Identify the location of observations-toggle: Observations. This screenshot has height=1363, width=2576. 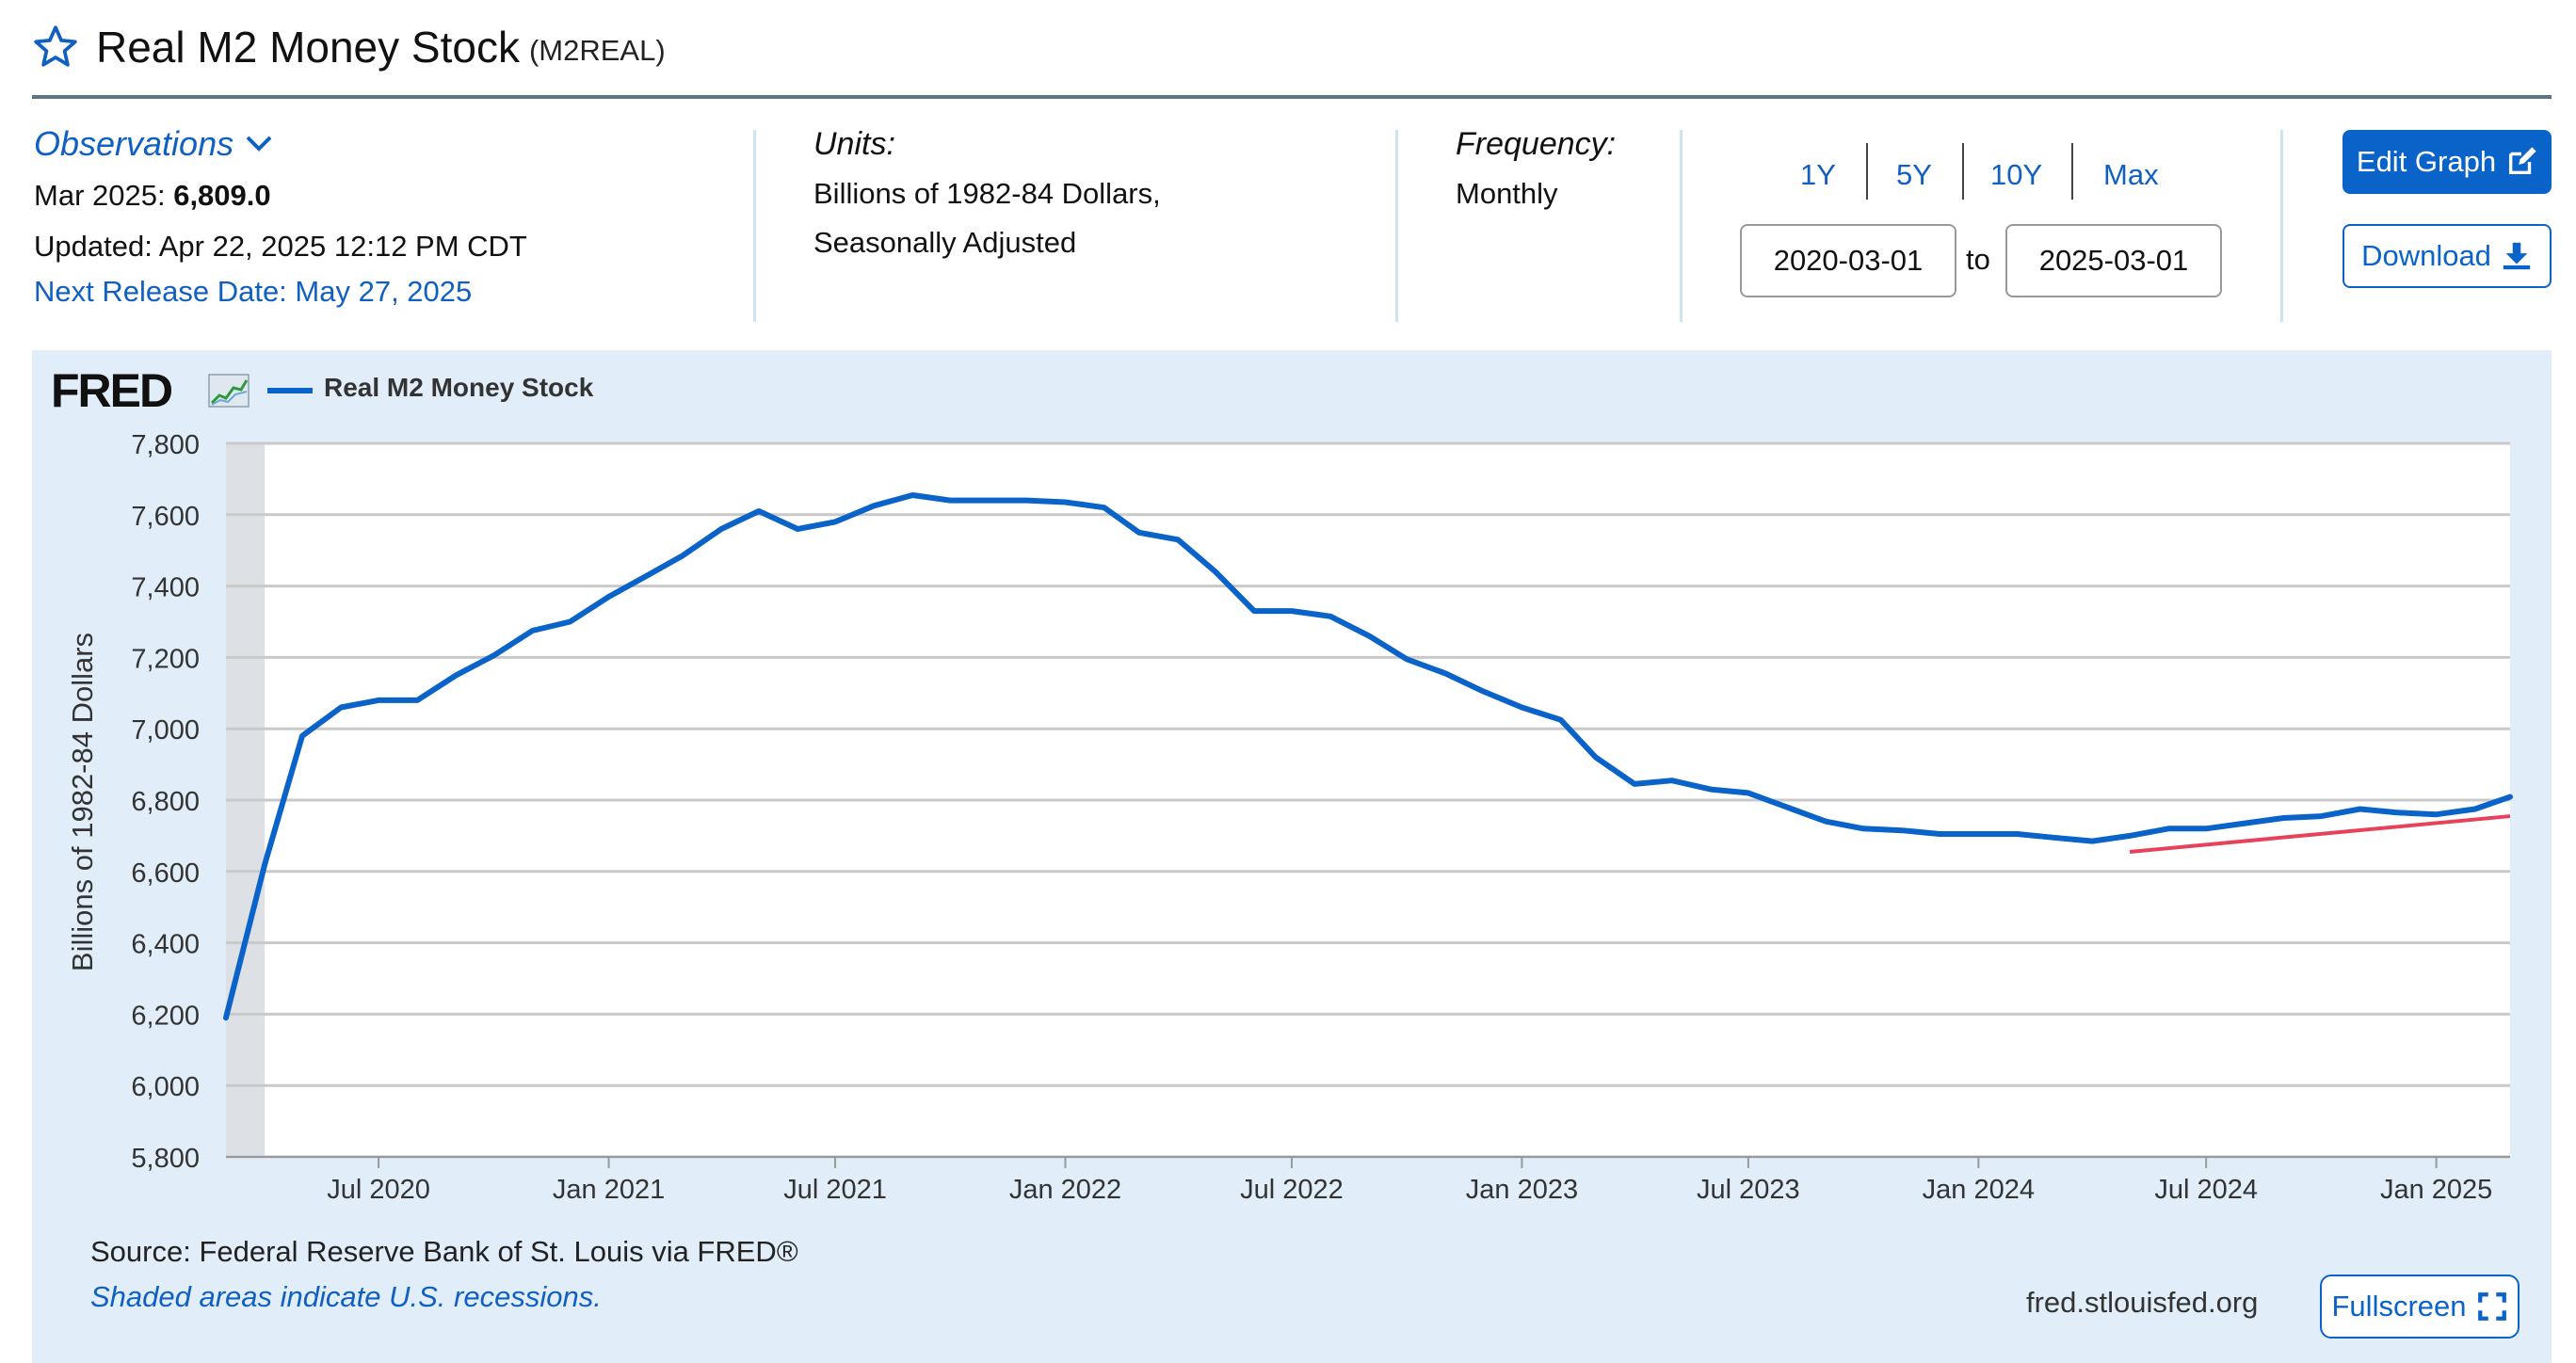
(153, 144).